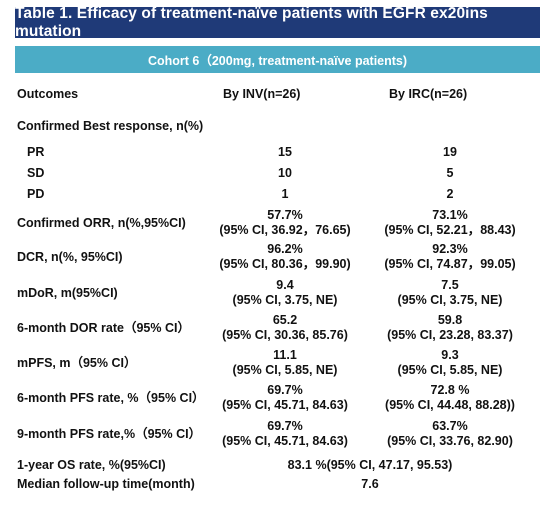 Image resolution: width=553 pixels, height=507 pixels. I want to click on row-label: PR, so click(36, 152).